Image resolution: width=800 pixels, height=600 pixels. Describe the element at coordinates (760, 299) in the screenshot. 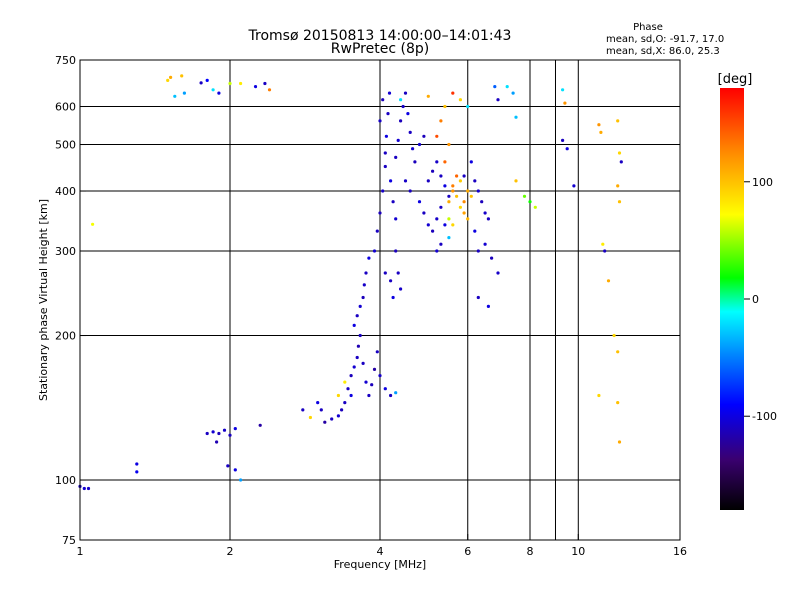

I see `colorbar-ticks: 100 0 -100` at that location.